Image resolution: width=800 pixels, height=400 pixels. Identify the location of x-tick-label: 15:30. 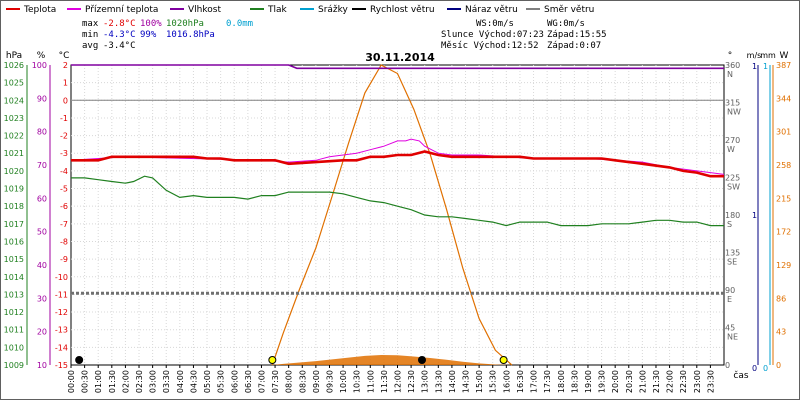
(493, 381).